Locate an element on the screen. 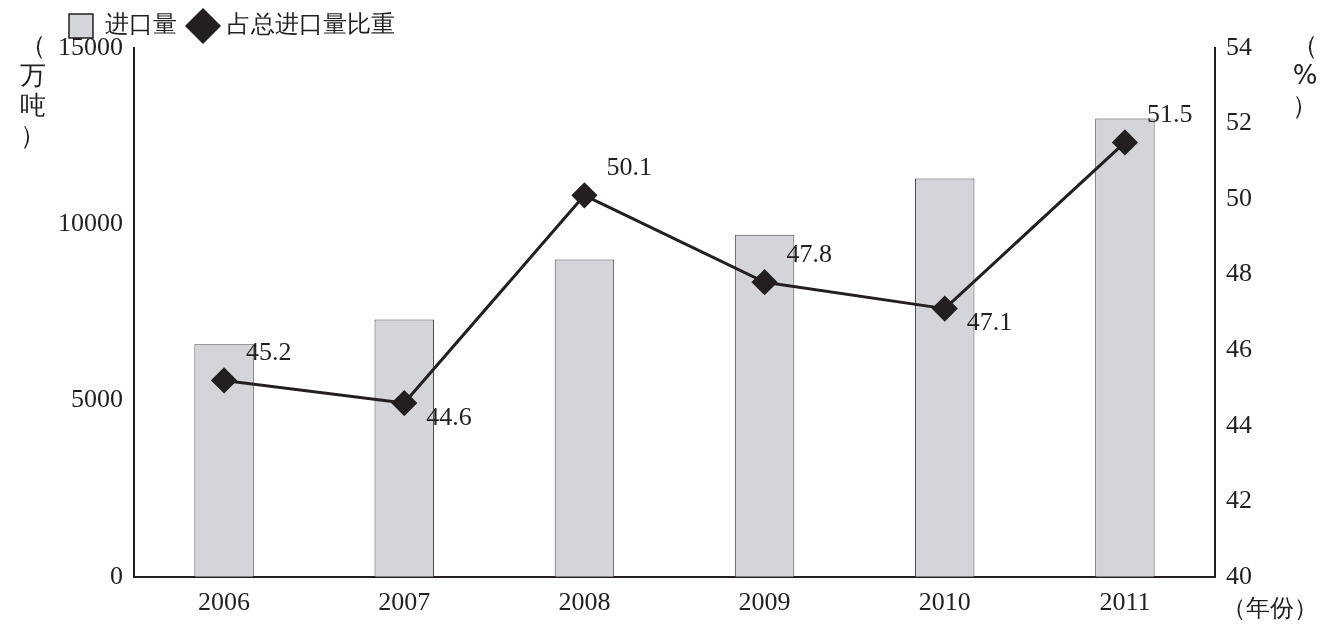 Image resolution: width=1330 pixels, height=632 pixels. legend-label: 占总进口量比重 is located at coordinates (311, 24).